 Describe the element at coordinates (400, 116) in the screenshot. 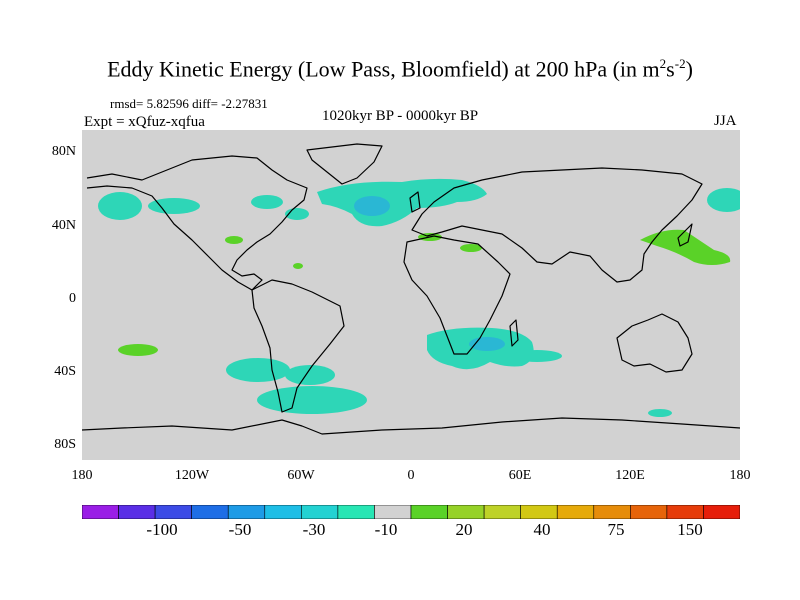

I see `period-label: 1020kyr BP - 0000kyr BP` at that location.